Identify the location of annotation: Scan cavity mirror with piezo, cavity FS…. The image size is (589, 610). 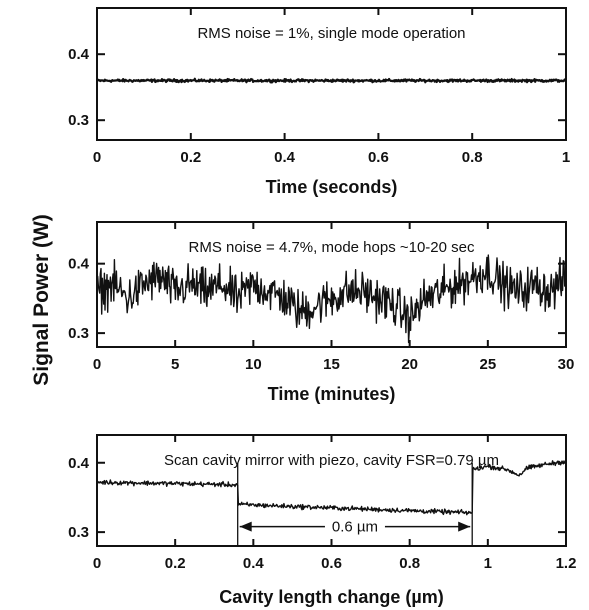
(331, 460).